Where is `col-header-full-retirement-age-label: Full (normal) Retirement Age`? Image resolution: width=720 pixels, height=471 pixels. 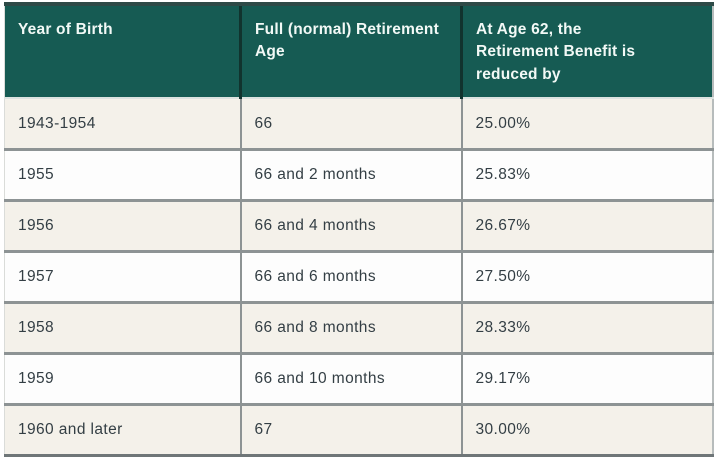
col-header-full-retirement-age-label: Full (normal) Retirement Age is located at coordinates (347, 41).